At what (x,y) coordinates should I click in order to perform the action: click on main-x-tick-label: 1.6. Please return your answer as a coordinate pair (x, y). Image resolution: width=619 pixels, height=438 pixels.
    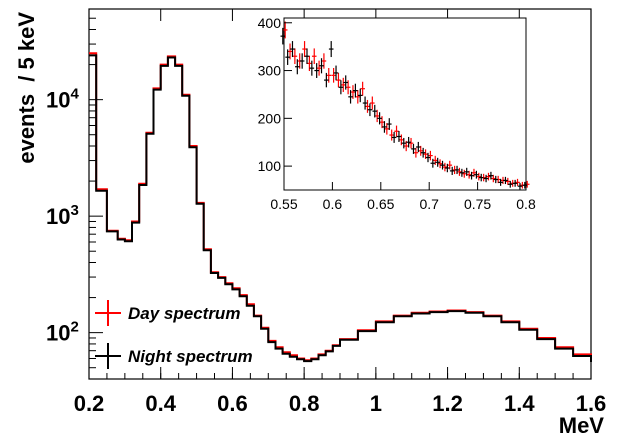
    Looking at the image, I should click on (591, 403).